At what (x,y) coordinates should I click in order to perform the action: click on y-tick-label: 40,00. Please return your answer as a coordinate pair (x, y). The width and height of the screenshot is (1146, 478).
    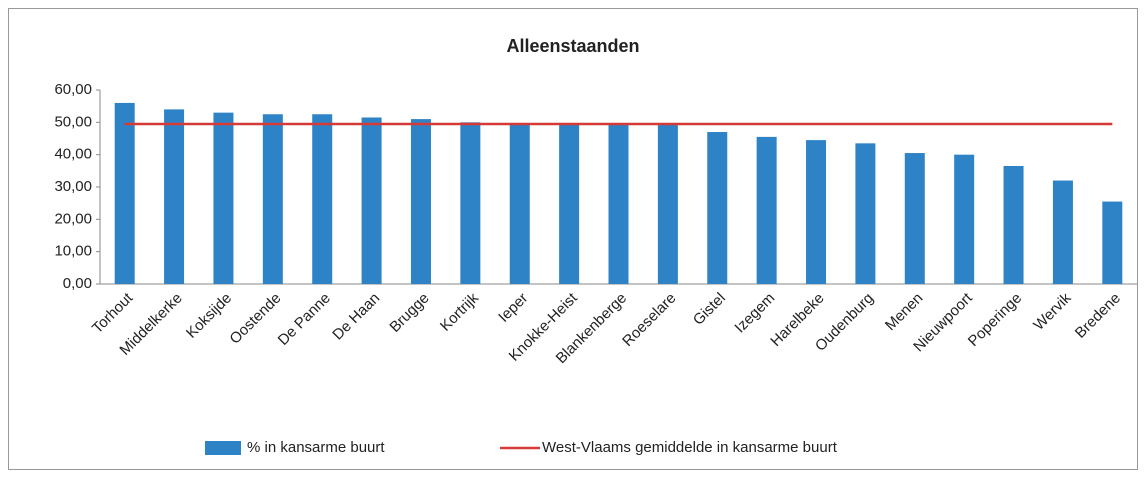
    Looking at the image, I should click on (73, 154).